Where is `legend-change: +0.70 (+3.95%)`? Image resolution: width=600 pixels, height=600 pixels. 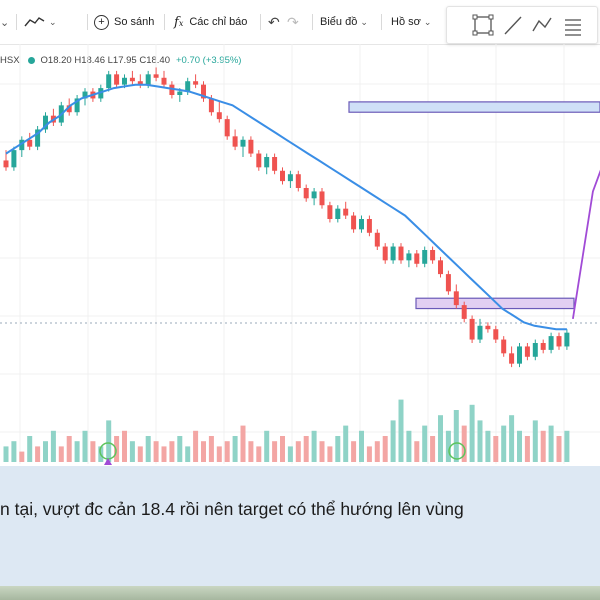 legend-change: +0.70 (+3.95%) is located at coordinates (208, 60).